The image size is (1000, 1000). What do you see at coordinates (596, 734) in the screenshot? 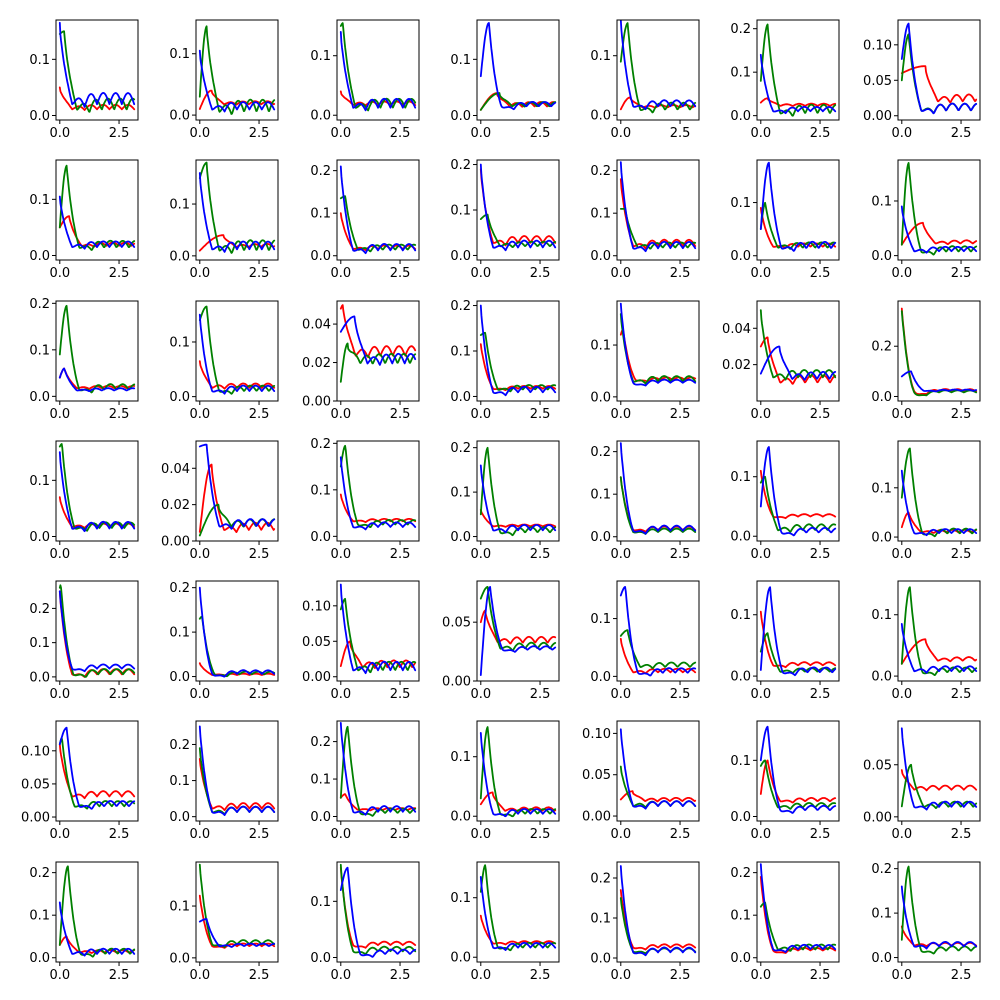
I see `y-tick-label: 0.10` at bounding box center [596, 734].